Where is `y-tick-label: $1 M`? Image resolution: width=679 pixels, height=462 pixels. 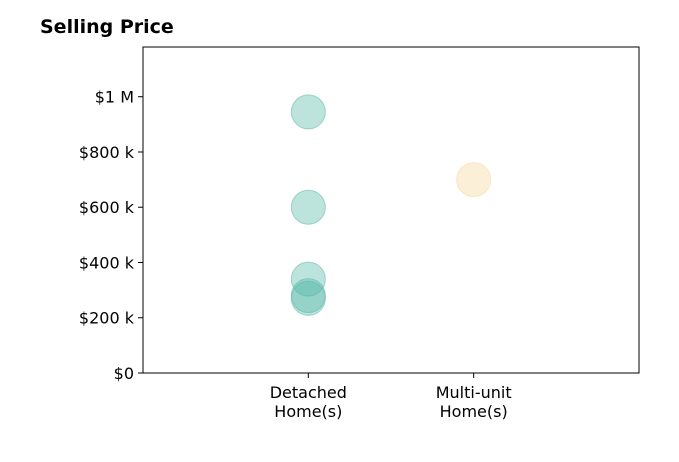
y-tick-label: $1 M is located at coordinates (114, 97).